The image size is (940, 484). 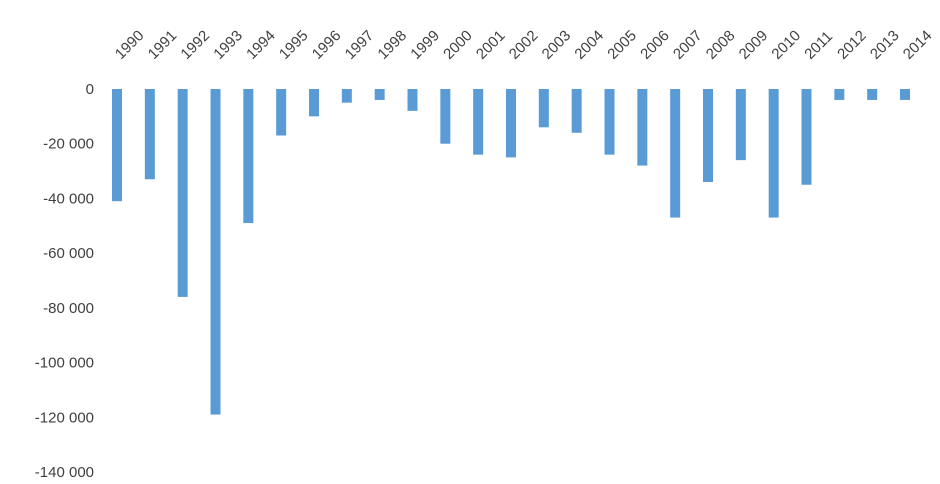 What do you see at coordinates (64, 417) in the screenshot?
I see `y-tick-label: -120 000` at bounding box center [64, 417].